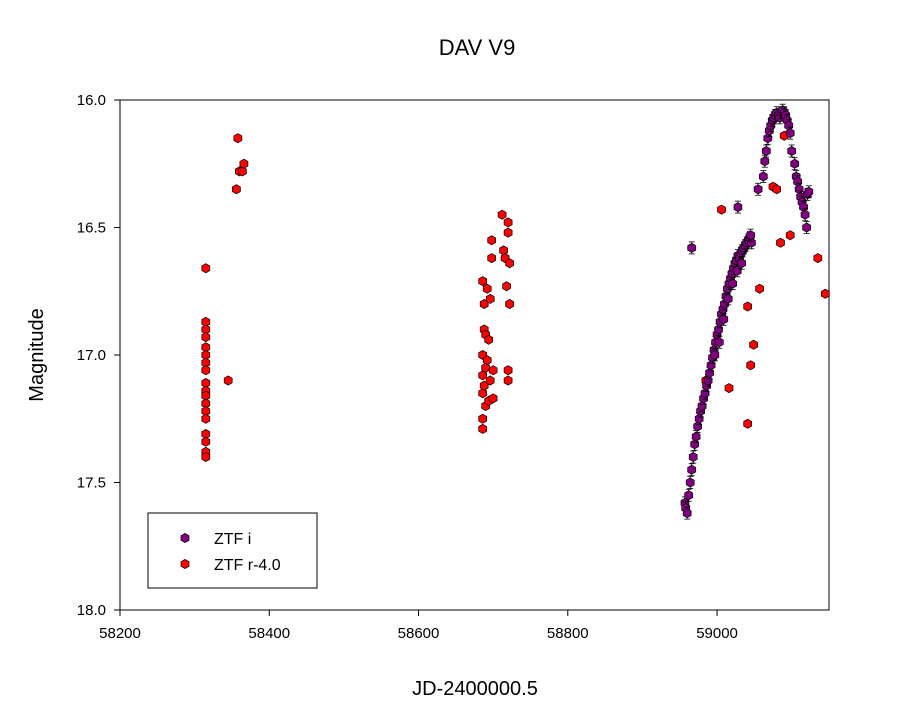 This screenshot has height=720, width=900. I want to click on series-ztf-i, so click(747, 311).